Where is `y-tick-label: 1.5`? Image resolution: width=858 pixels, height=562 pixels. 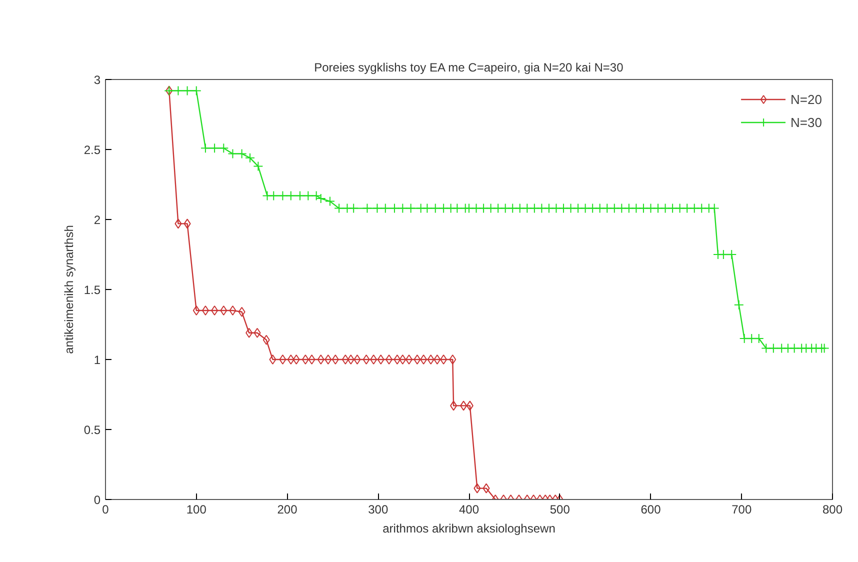 y-tick-label: 1.5 is located at coordinates (92, 290).